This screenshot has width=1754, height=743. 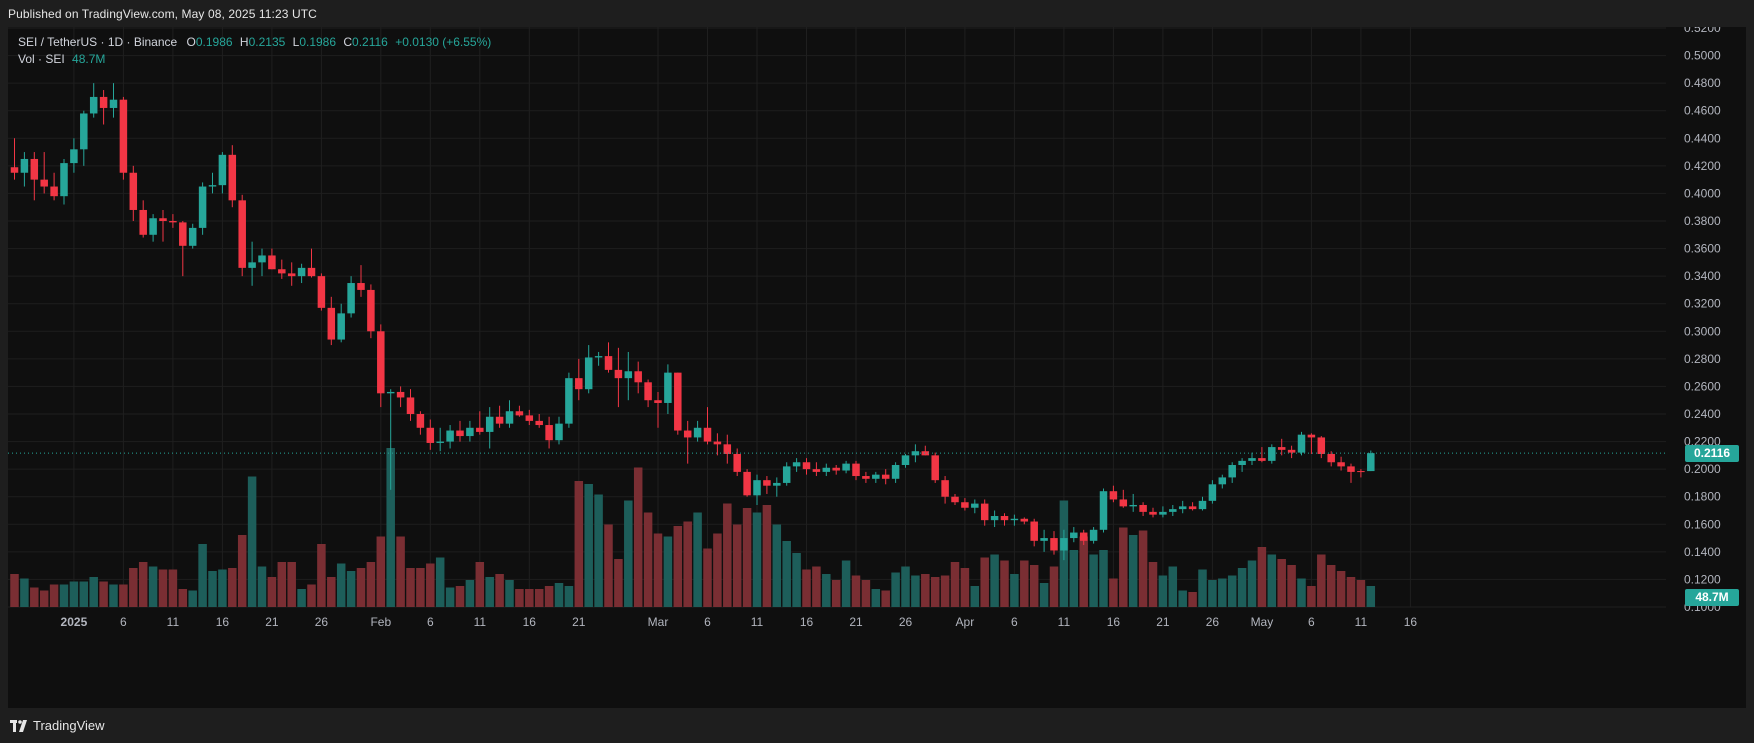 I want to click on tradingview-logo: TradingView, so click(x=57, y=725).